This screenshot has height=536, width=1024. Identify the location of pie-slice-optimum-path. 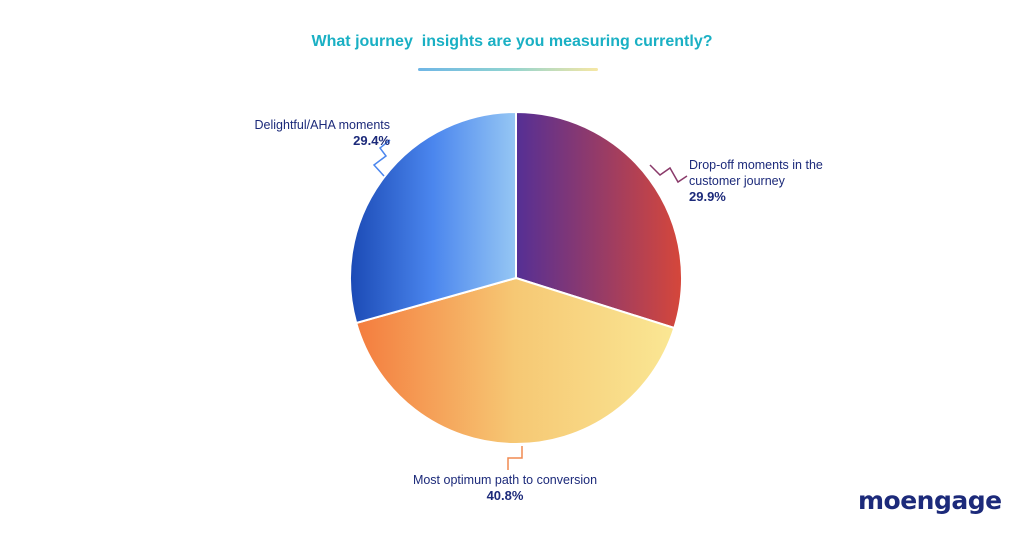
(515, 360).